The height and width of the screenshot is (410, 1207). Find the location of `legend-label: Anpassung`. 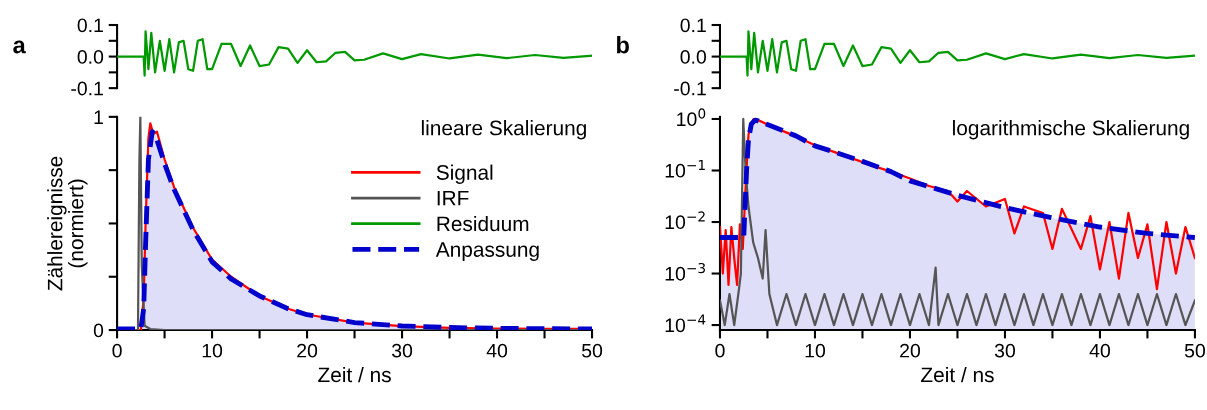

legend-label: Anpassung is located at coordinates (487, 252).